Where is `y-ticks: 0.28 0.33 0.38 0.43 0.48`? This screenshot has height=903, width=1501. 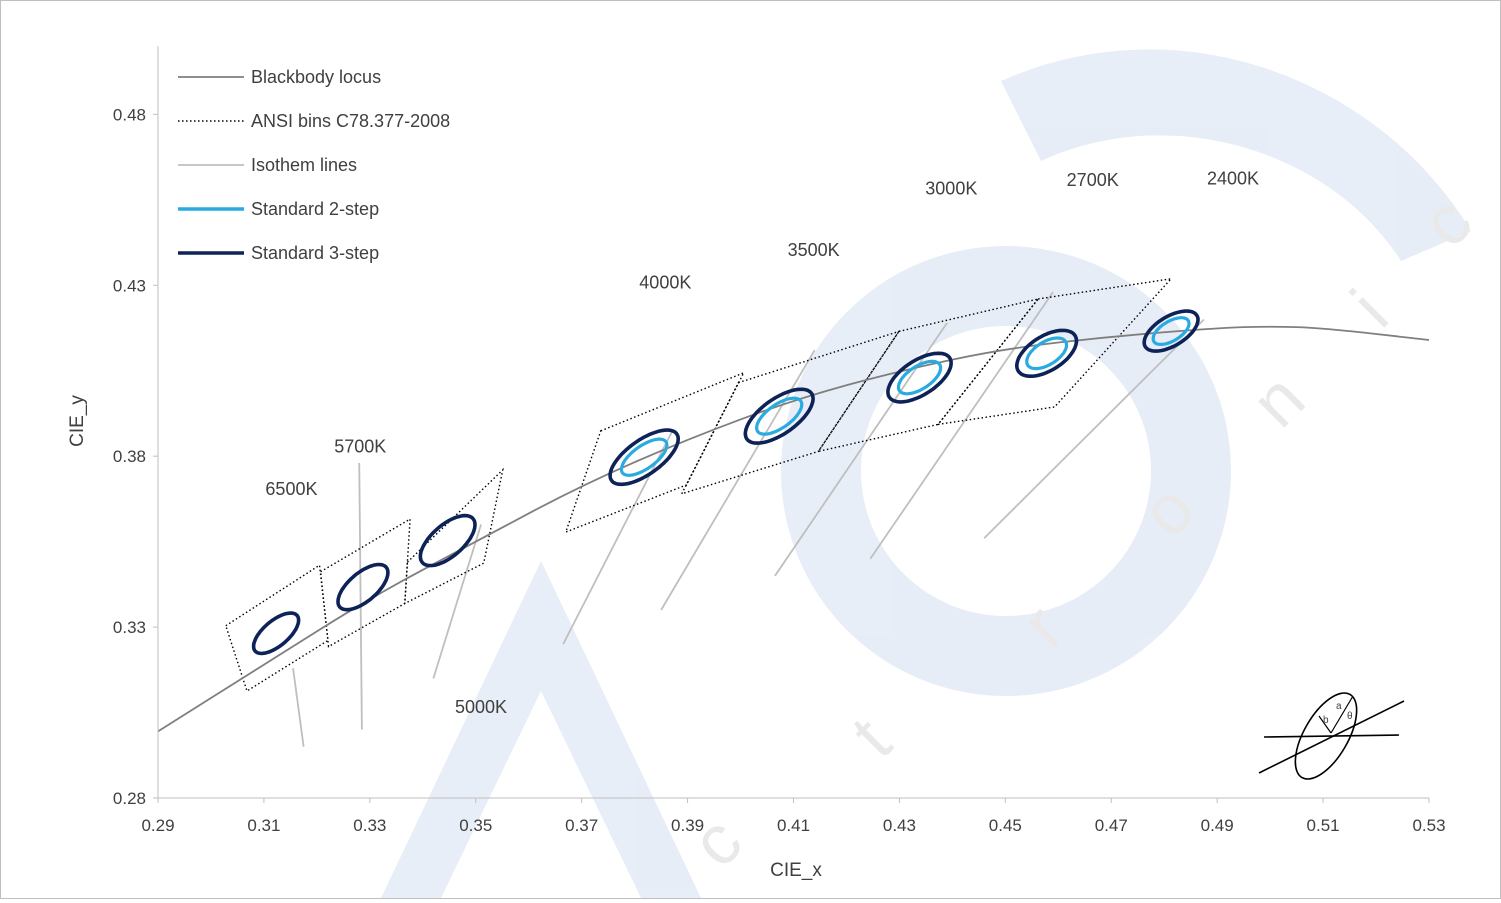 y-ticks: 0.28 0.33 0.38 0.43 0.48 is located at coordinates (135, 456).